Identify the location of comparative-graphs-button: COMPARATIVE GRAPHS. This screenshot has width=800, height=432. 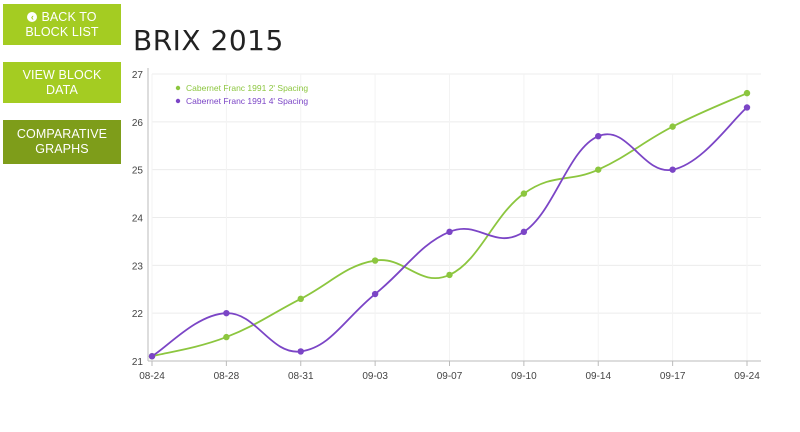
(62, 142).